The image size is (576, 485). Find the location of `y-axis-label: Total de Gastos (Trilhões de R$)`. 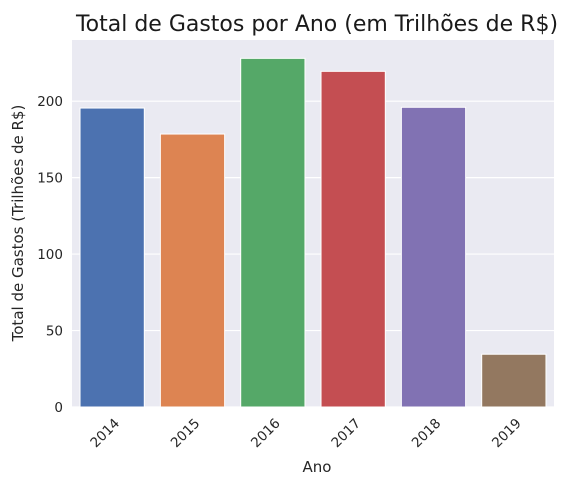

y-axis-label: Total de Gastos (Trilhões de R$) is located at coordinates (18, 224).